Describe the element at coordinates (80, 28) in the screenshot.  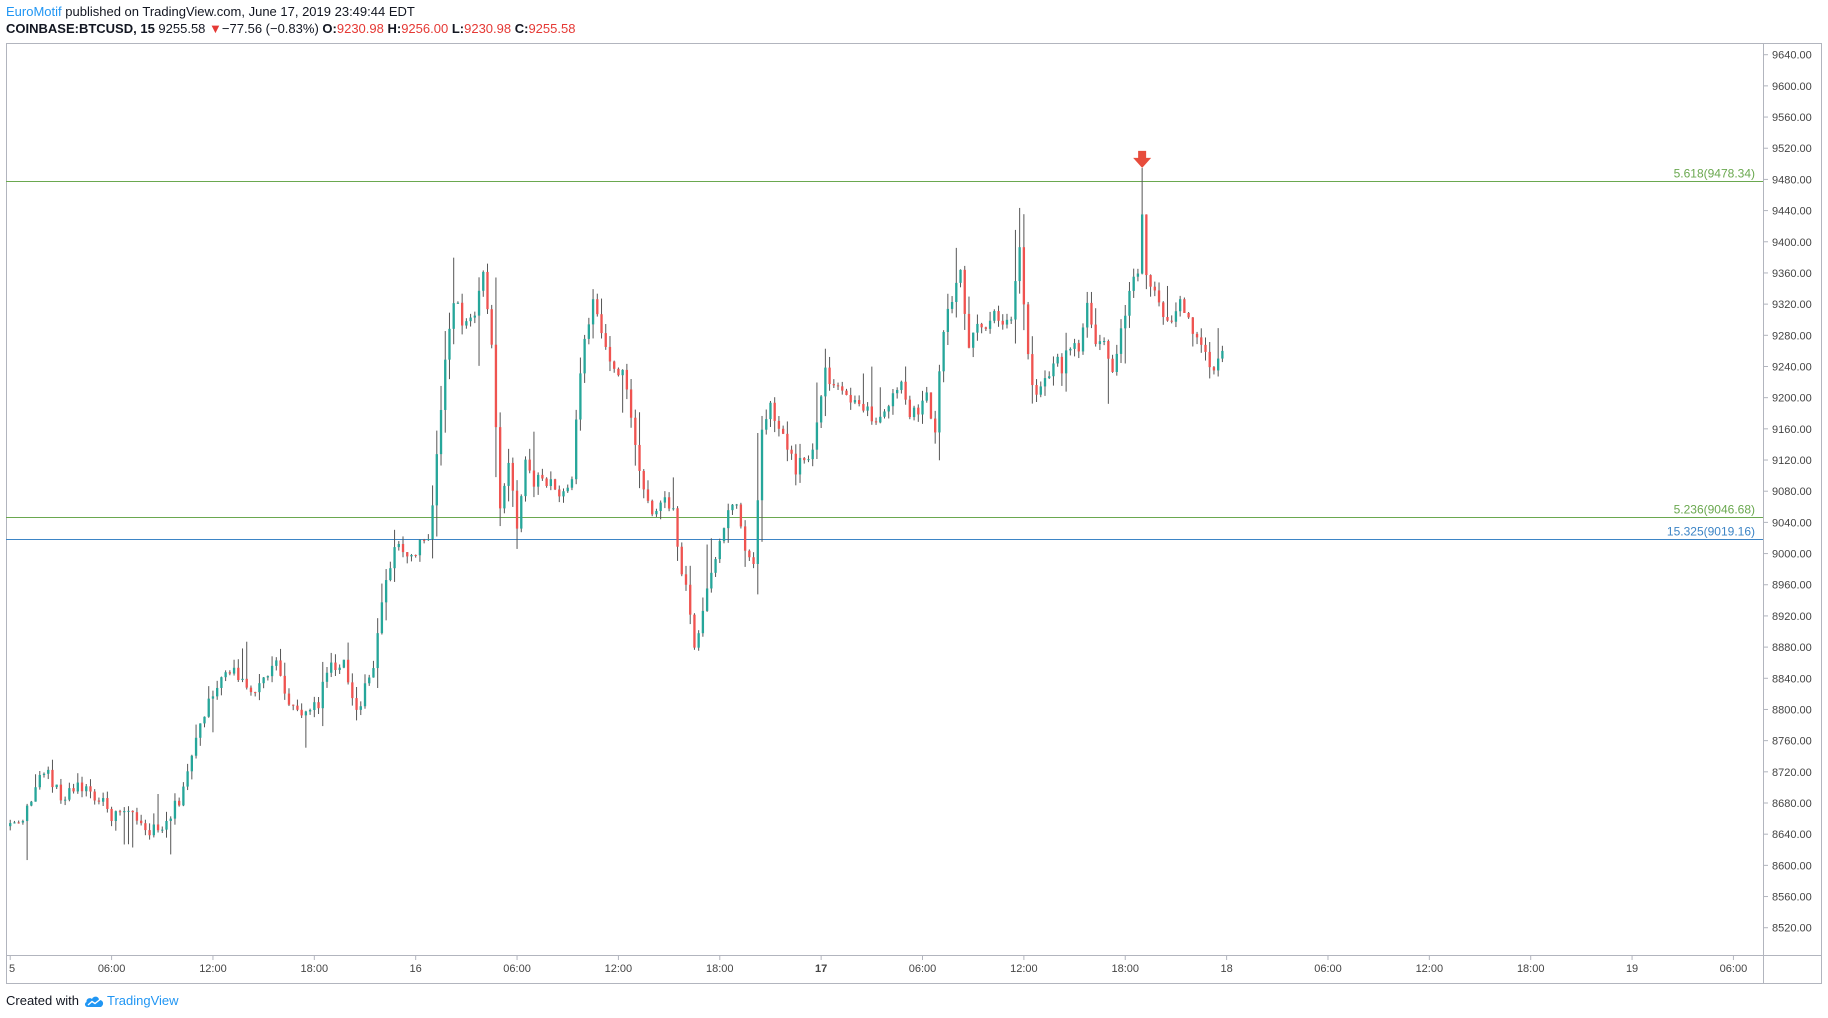
I see `symbol-name: COINBASE:BTCUSD, 15` at that location.